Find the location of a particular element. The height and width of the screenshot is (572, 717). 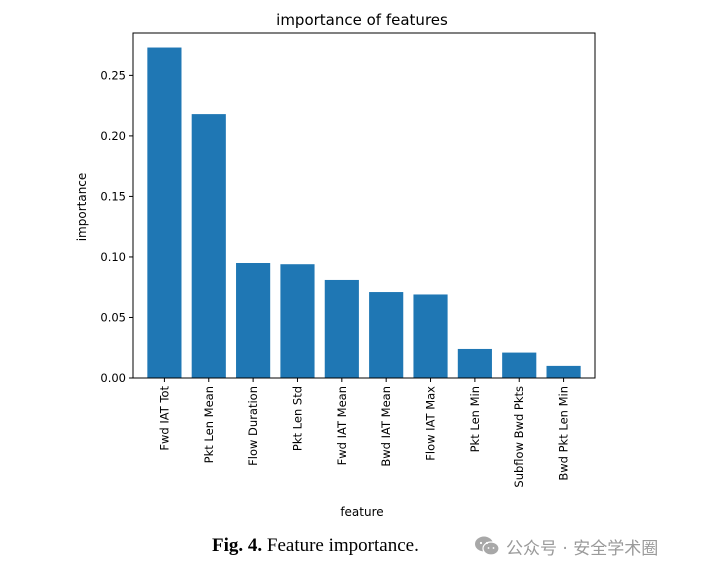

caption-text: Fig. 4. Feature importance. is located at coordinates (315, 546).